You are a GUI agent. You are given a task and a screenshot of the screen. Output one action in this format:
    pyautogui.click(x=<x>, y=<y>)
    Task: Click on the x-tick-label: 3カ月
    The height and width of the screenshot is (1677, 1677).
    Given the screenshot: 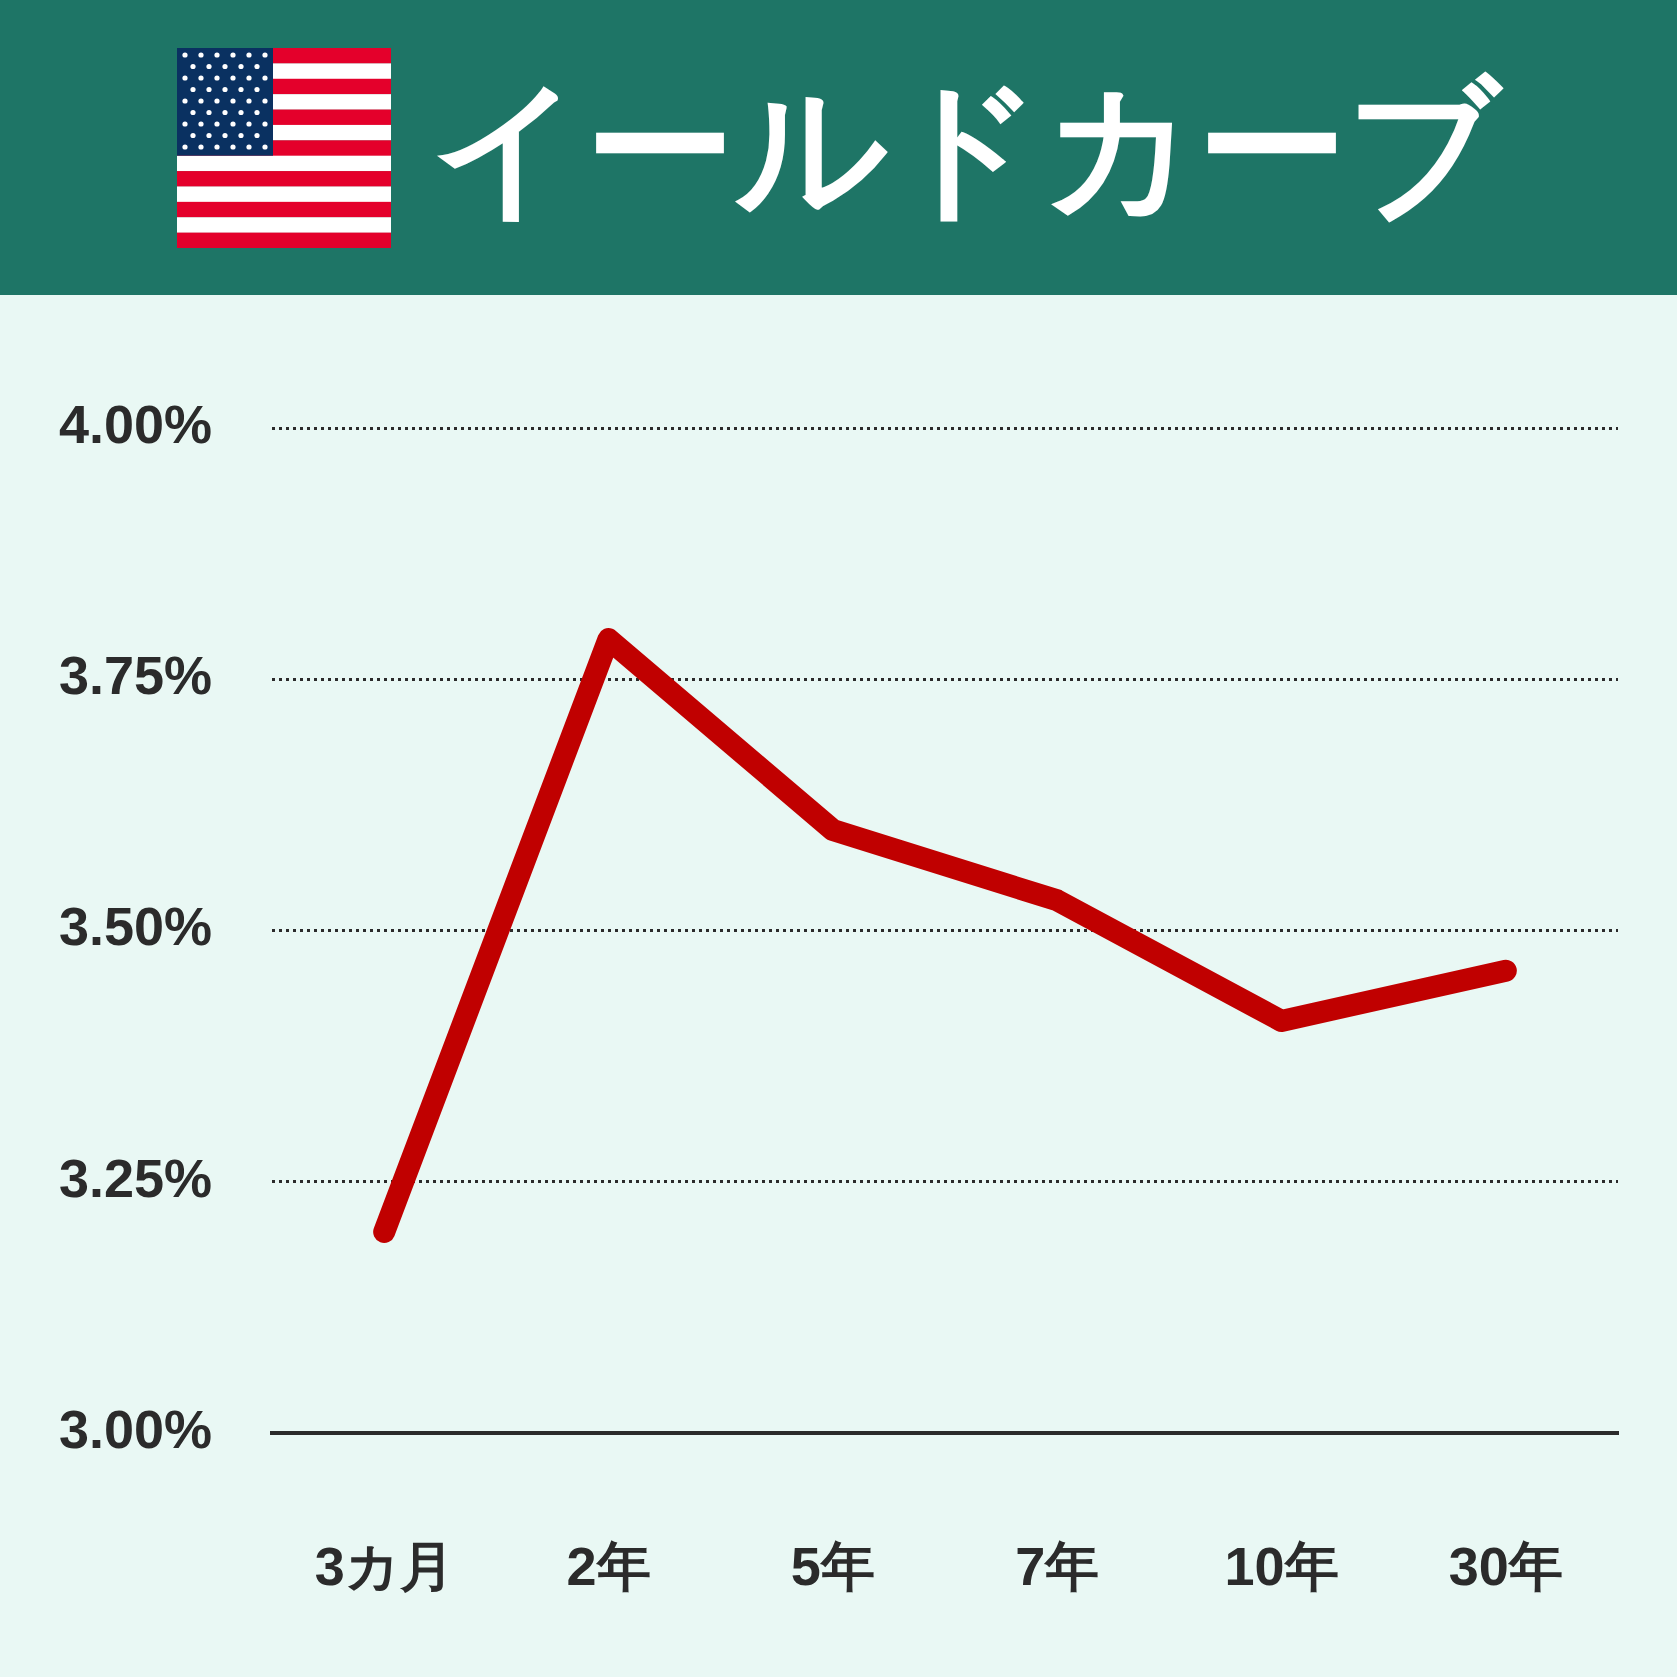 What is the action you would take?
    pyautogui.click(x=384, y=1566)
    